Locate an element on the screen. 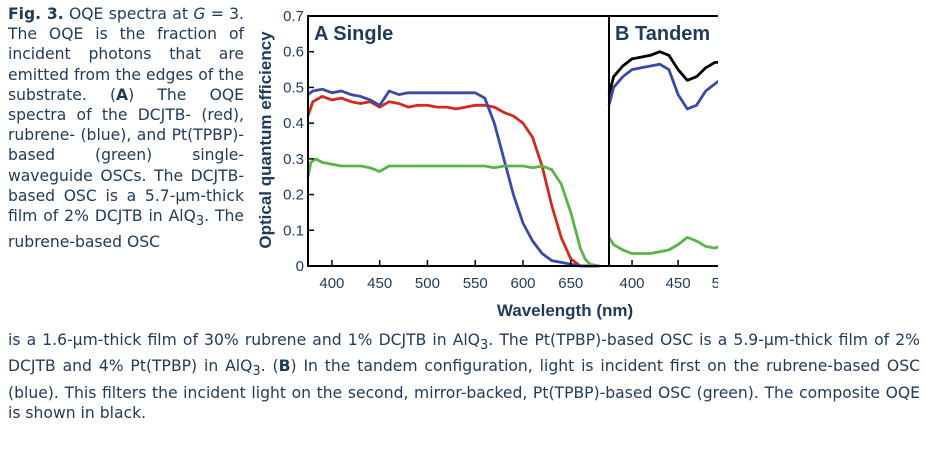 This screenshot has width=926, height=457. y-tick-label: 0.6 is located at coordinates (293, 52).